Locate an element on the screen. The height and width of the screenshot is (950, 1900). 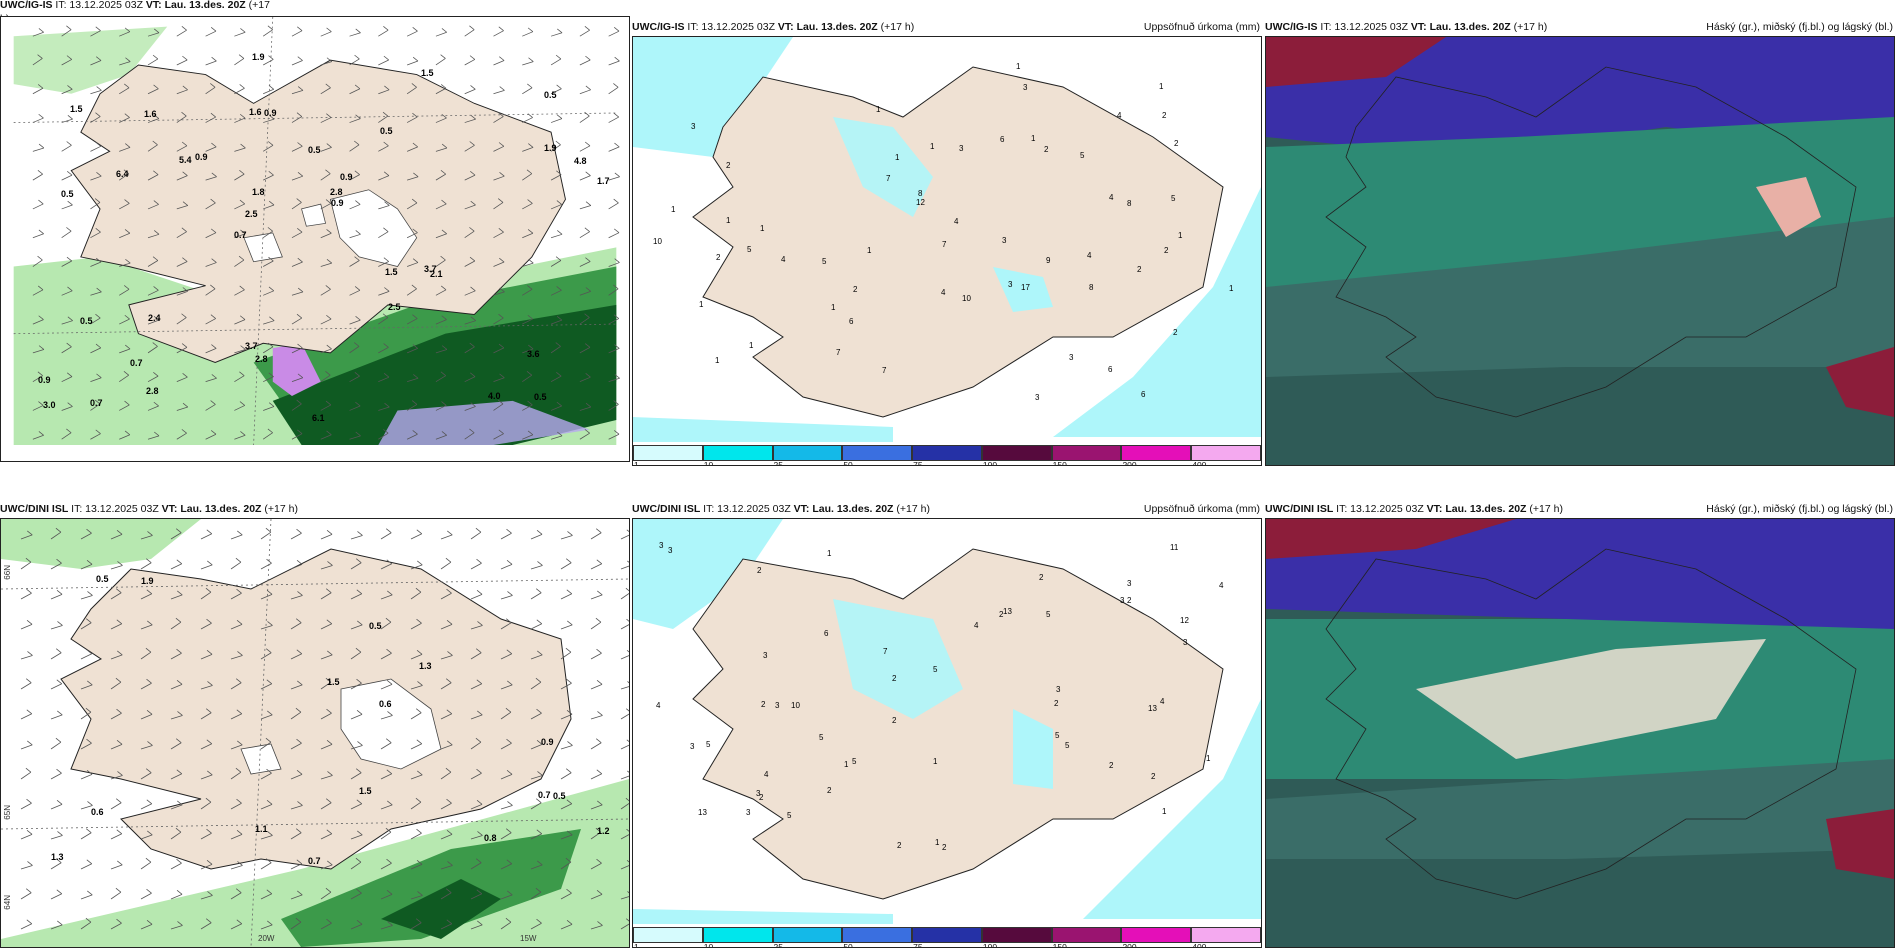
lead-time: (+17 h) is located at coordinates (913, 509).